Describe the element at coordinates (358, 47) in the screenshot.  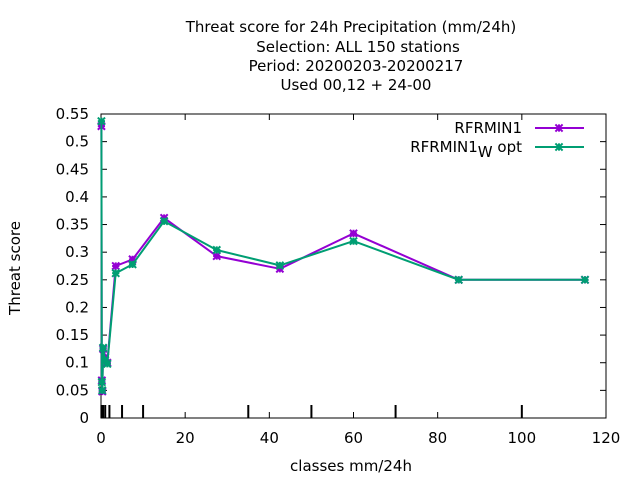
I see `title-line-2: Selection: ALL 150 stations` at that location.